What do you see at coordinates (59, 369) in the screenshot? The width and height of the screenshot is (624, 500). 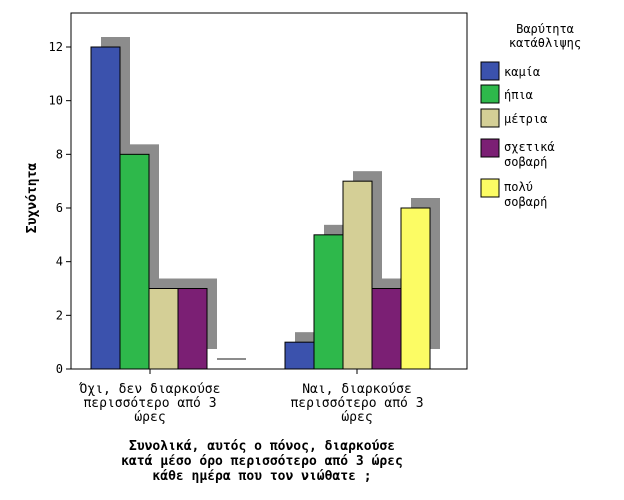 I see `y-tick-label: 0` at bounding box center [59, 369].